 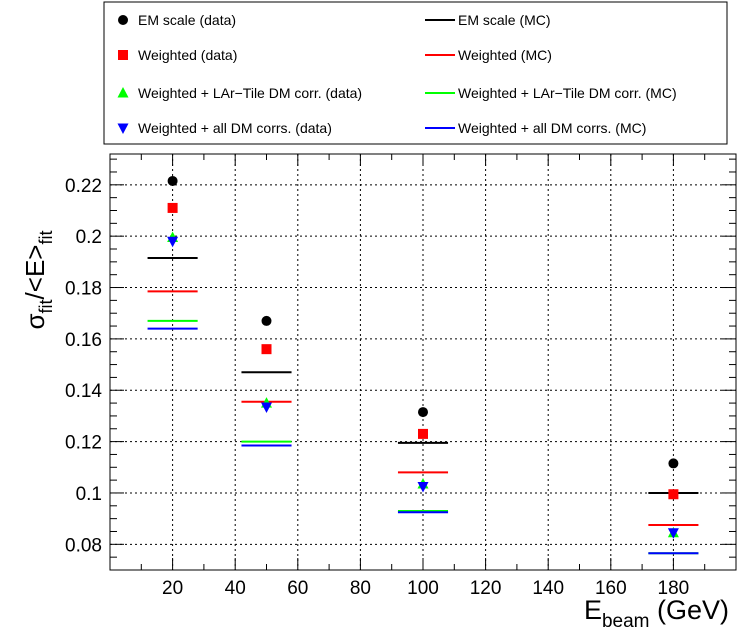 What do you see at coordinates (656, 613) in the screenshot?
I see `x-axis-title: Ebeam (GeV)` at bounding box center [656, 613].